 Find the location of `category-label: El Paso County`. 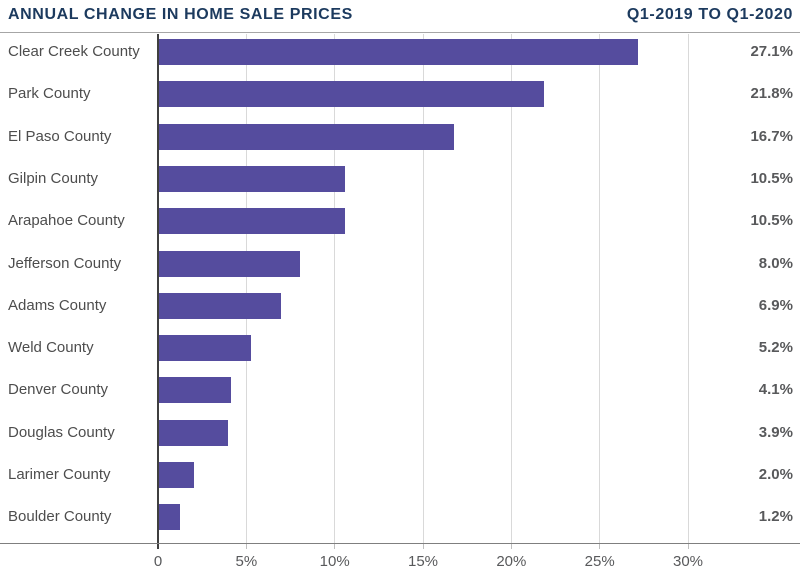

category-label: El Paso County is located at coordinates (60, 136).